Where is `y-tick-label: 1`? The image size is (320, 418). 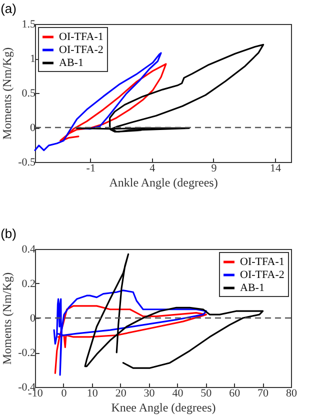
y-tick-label: 1 is located at coordinates (33, 59).